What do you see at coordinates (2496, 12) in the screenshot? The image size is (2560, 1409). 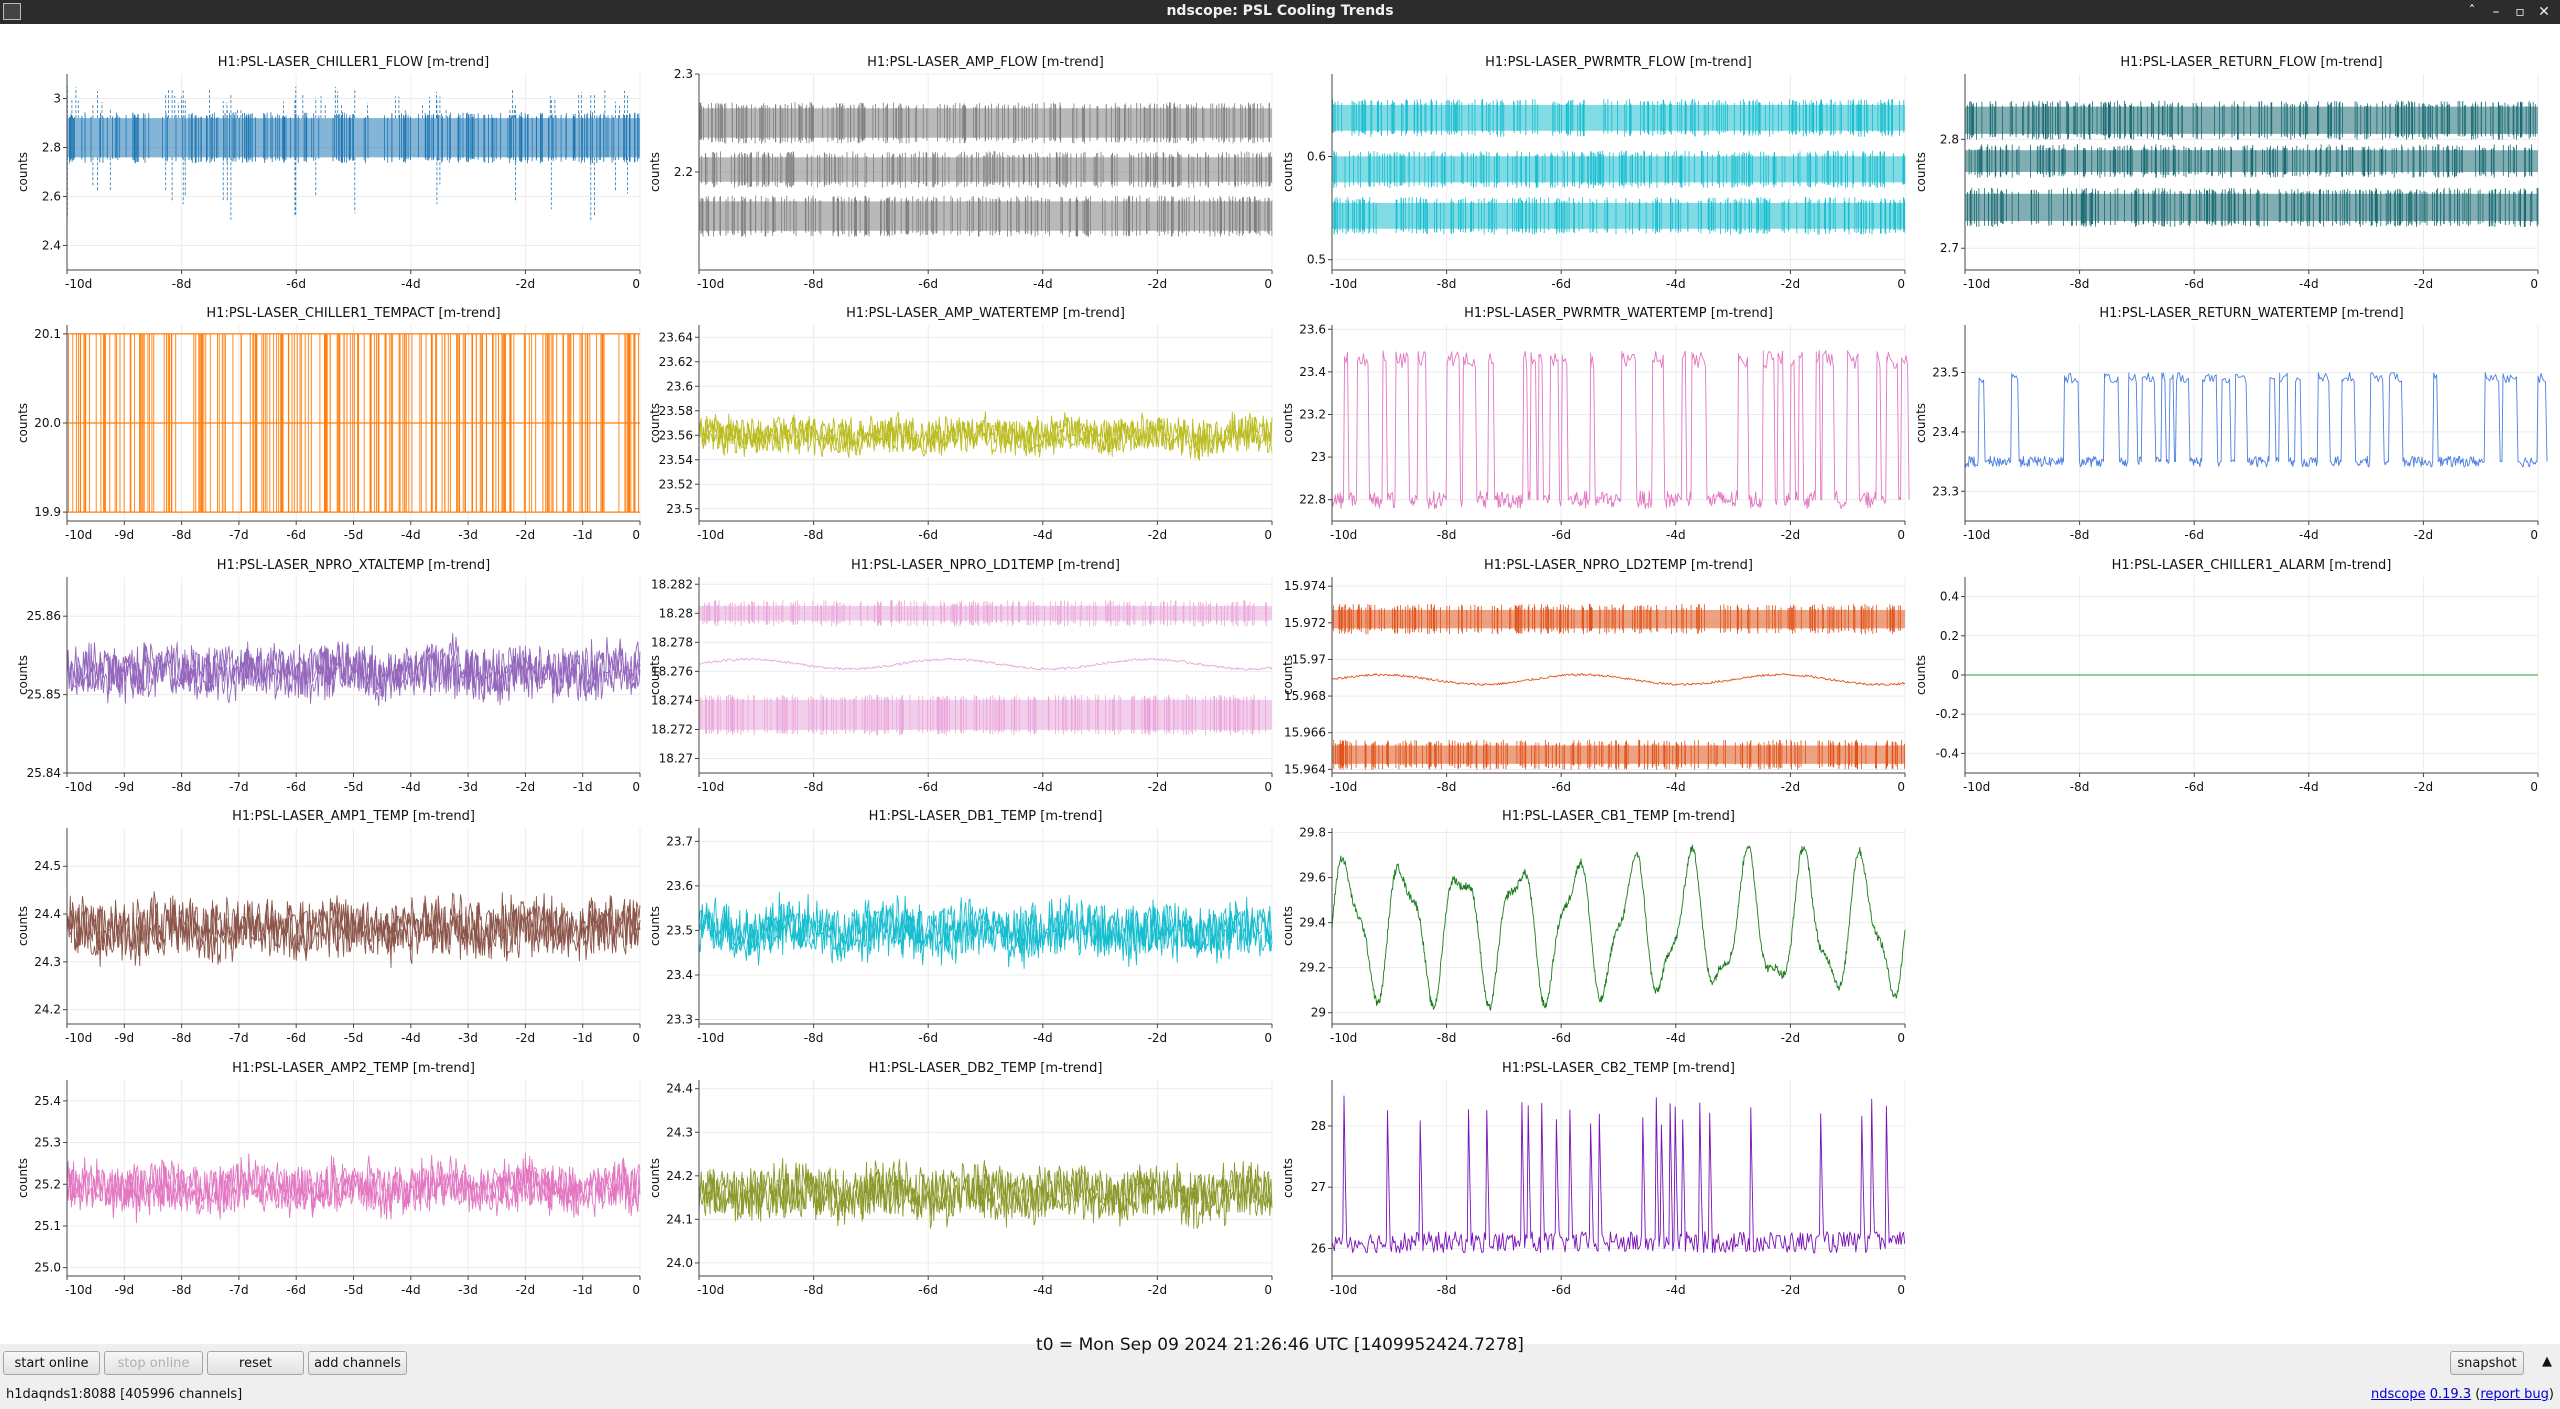 I see `minimize-icon: –` at bounding box center [2496, 12].